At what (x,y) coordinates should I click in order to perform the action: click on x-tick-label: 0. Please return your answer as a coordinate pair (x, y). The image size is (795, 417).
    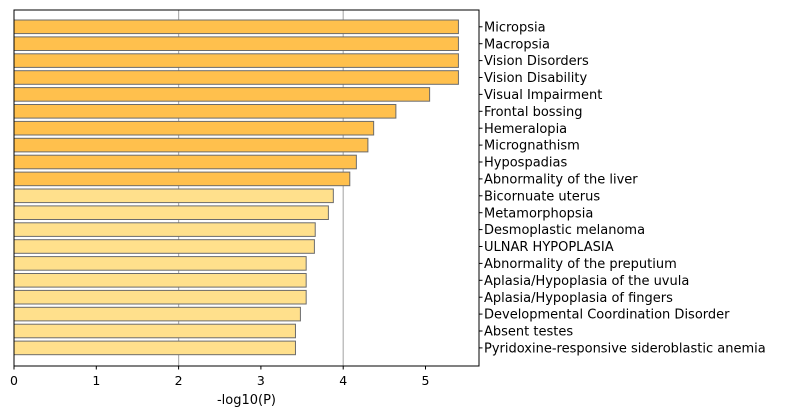
    Looking at the image, I should click on (14, 380).